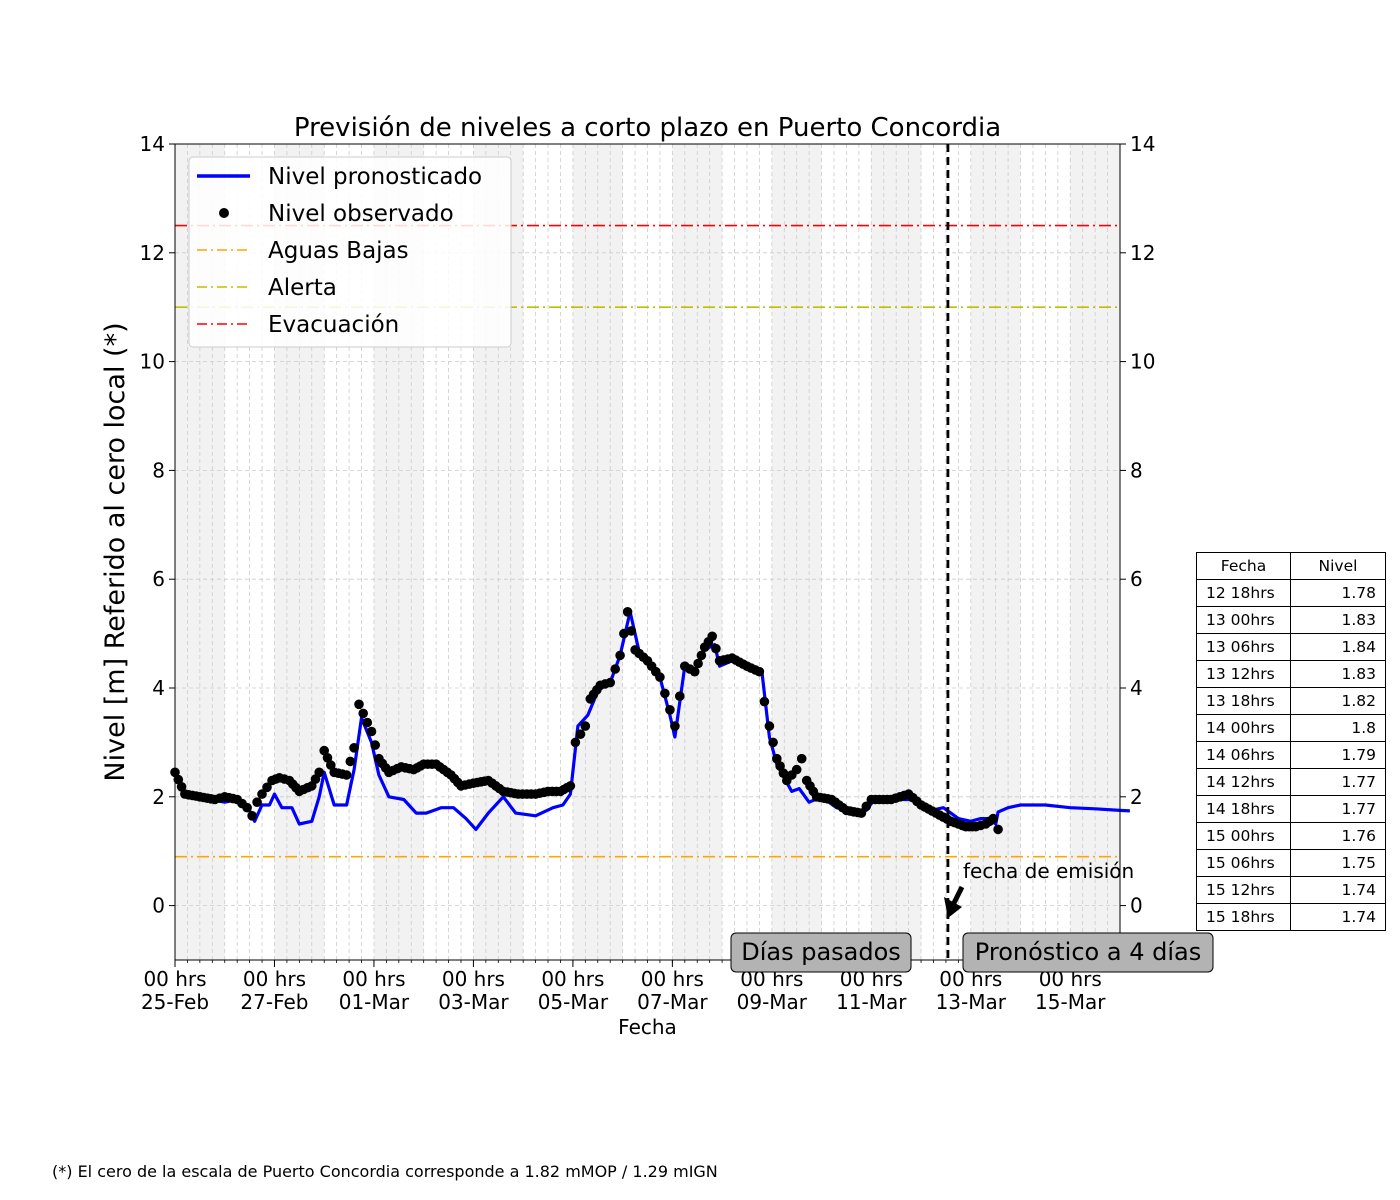 The width and height of the screenshot is (1400, 1200). What do you see at coordinates (1142, 253) in the screenshot?
I see `y-tick-label-right: 12` at bounding box center [1142, 253].